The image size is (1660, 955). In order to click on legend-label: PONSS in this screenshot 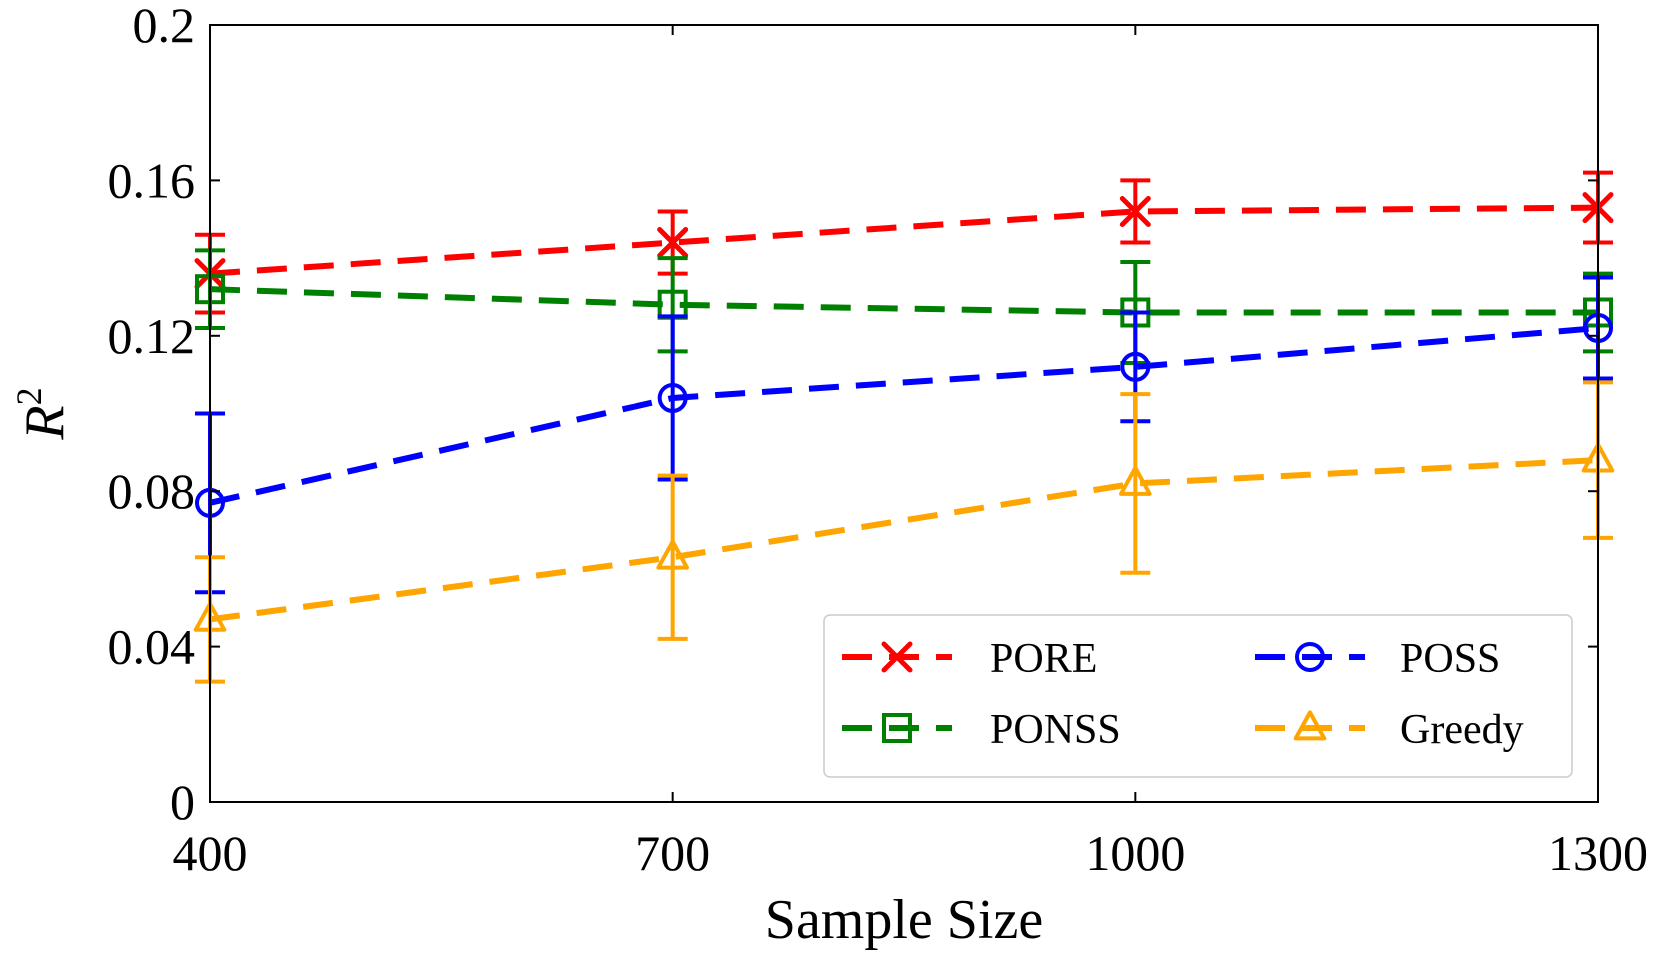, I will do `click(1055, 730)`.